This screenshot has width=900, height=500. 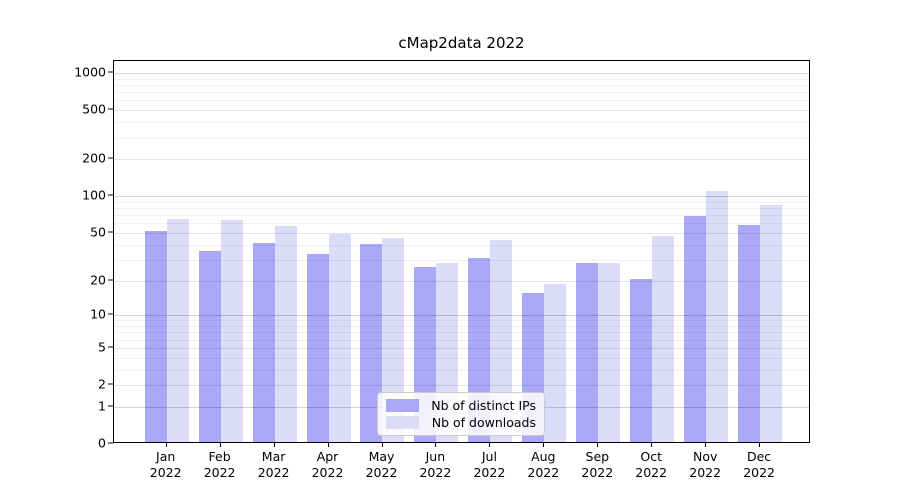 I want to click on x-tick-label-jan: Jan 2022, so click(x=165, y=464).